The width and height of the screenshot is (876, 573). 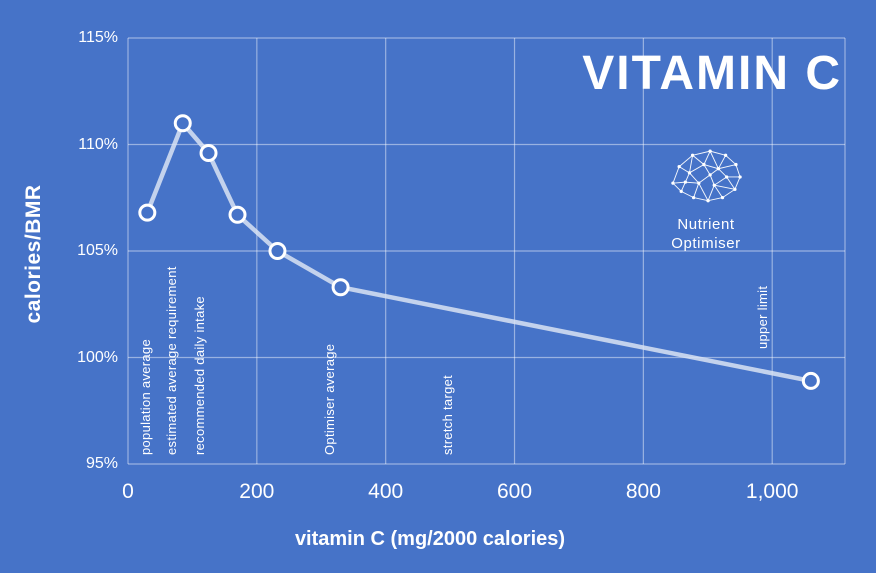 What do you see at coordinates (97, 250) in the screenshot?
I see `y-tick-label: 105%` at bounding box center [97, 250].